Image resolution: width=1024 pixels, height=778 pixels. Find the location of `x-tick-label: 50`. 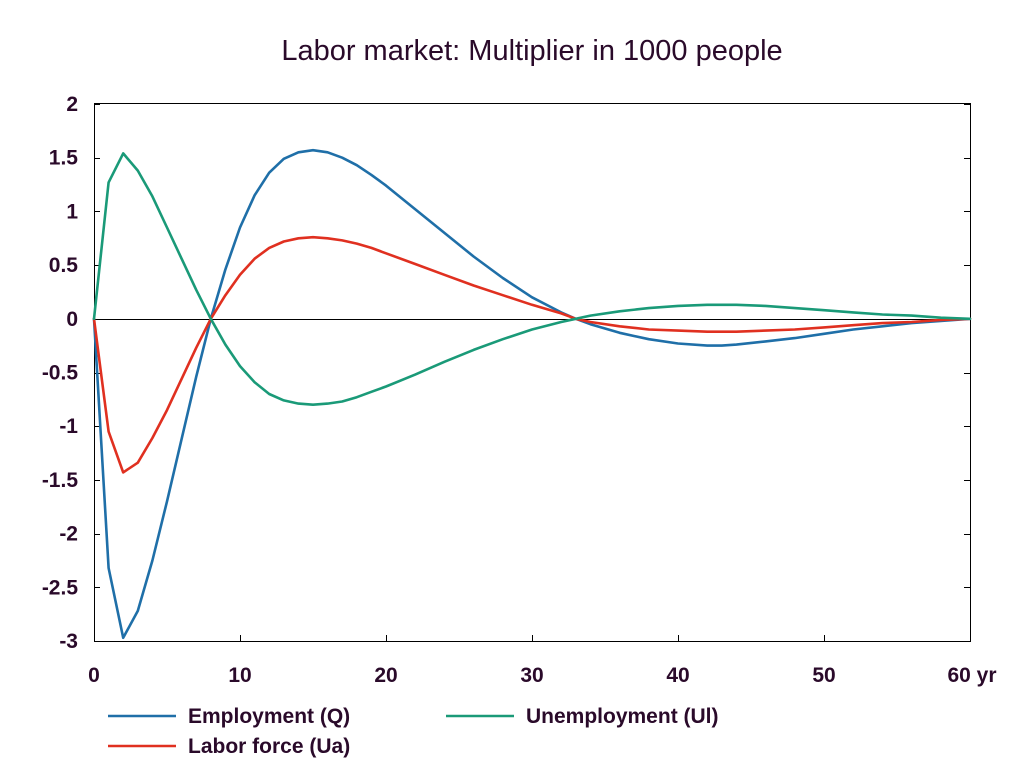

x-tick-label: 50 is located at coordinates (823, 675).